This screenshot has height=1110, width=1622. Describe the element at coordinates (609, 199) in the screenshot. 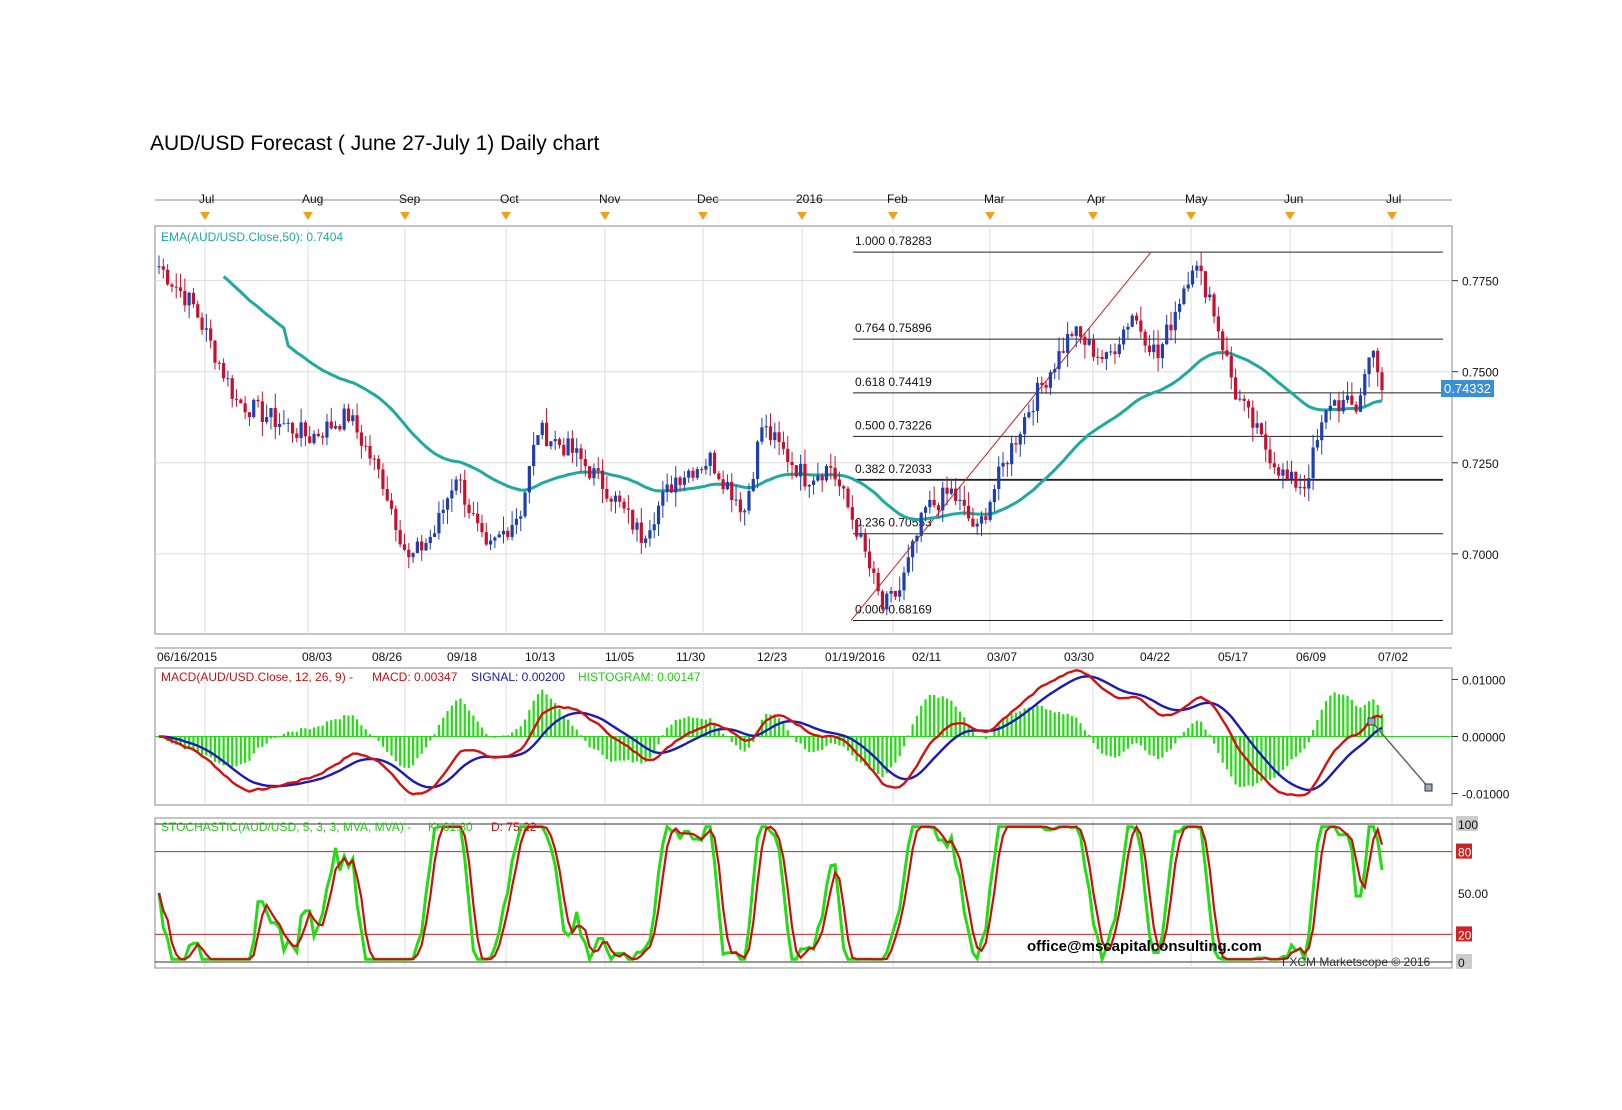

I see `month-label: Nov` at that location.